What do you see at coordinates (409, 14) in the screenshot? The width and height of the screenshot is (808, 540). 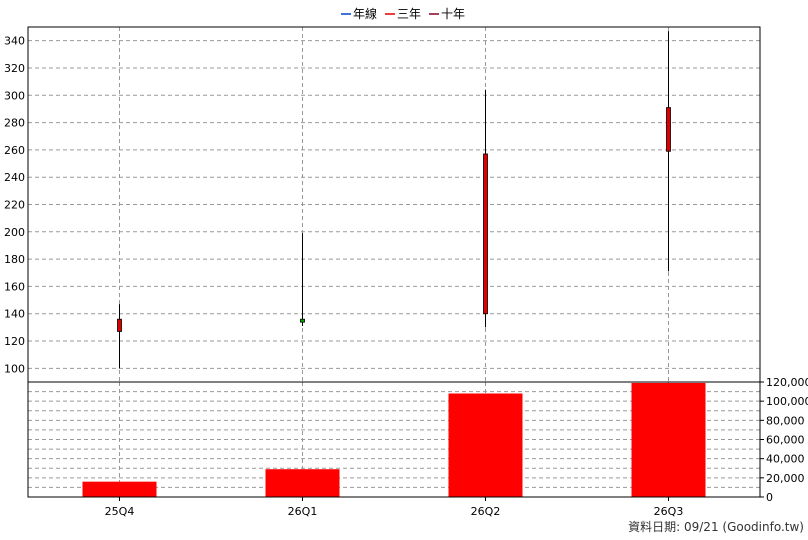 I see `legend-label: 三年` at bounding box center [409, 14].